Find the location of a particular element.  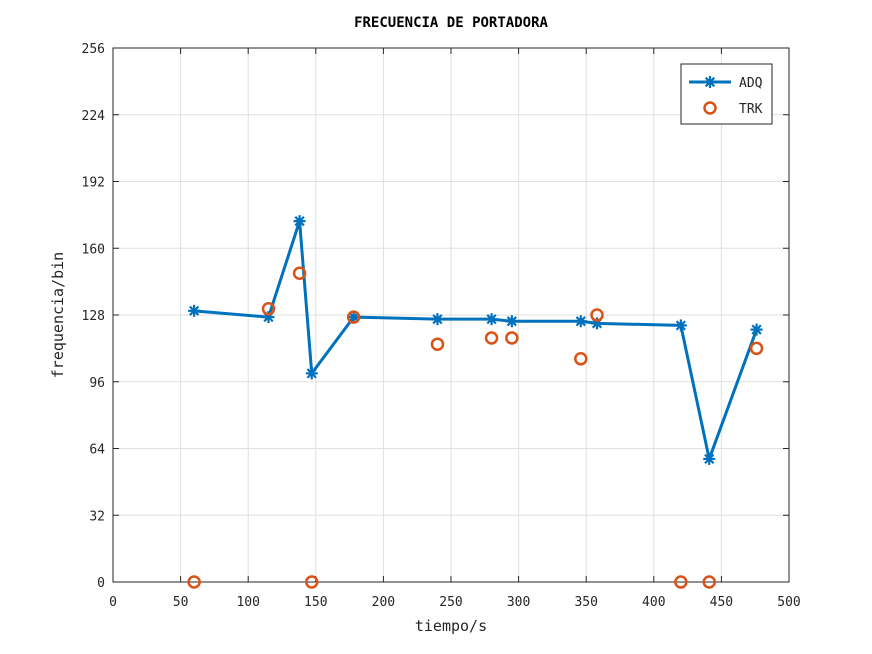

legend-trk-label: TRK is located at coordinates (751, 109).